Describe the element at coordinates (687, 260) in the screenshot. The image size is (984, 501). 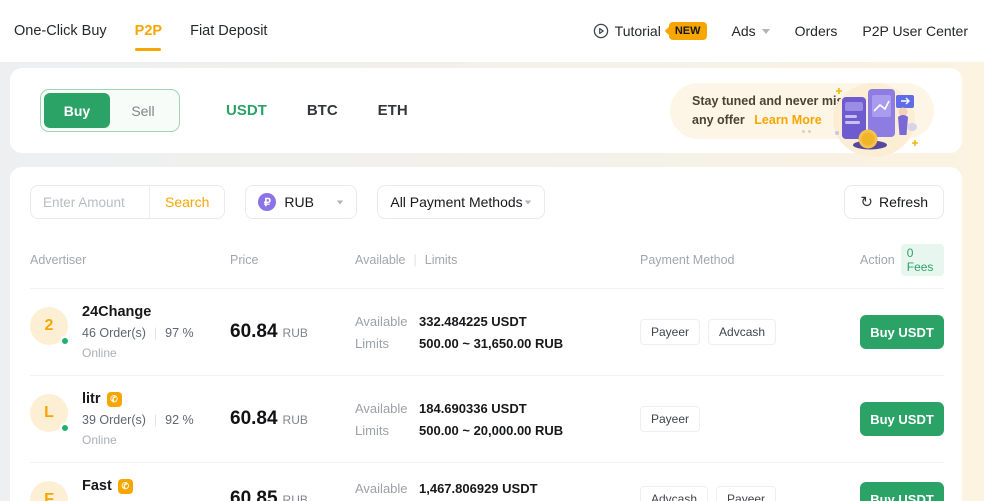
I see `header-payment-method: Payment Method` at that location.